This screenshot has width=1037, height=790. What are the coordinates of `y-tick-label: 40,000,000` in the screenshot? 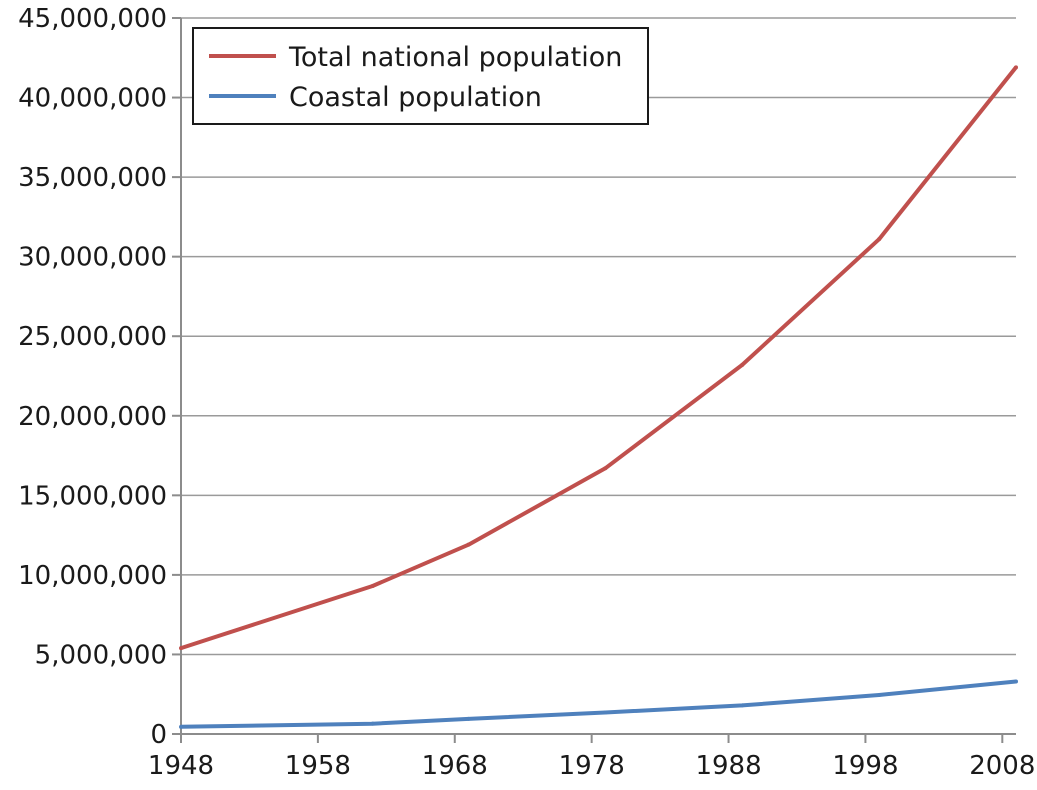 It's located at (92, 99).